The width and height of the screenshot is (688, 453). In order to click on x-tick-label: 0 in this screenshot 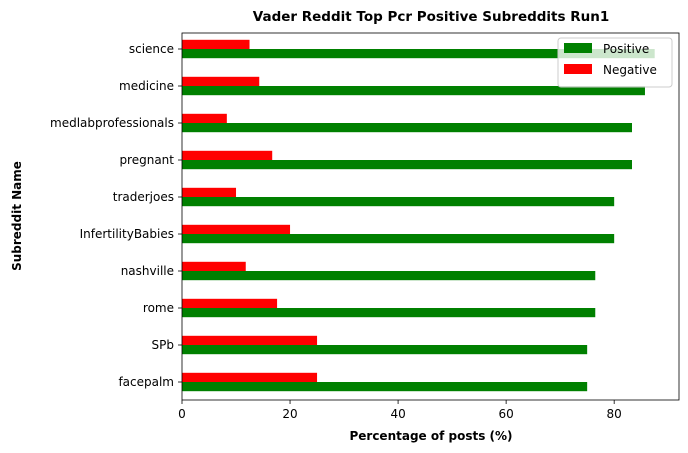, I will do `click(182, 414)`.